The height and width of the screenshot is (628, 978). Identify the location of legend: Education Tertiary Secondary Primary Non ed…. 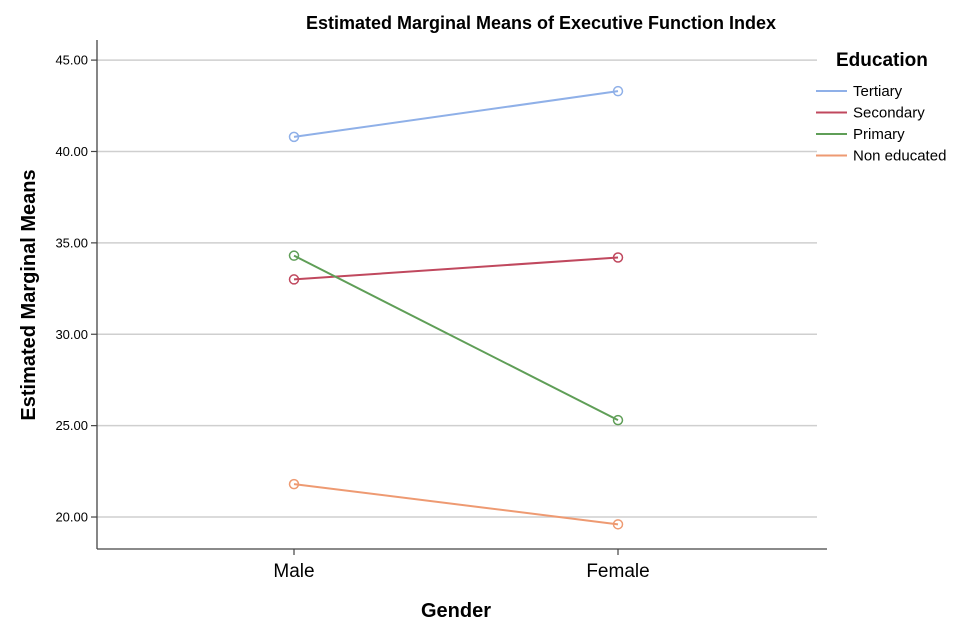
(881, 107).